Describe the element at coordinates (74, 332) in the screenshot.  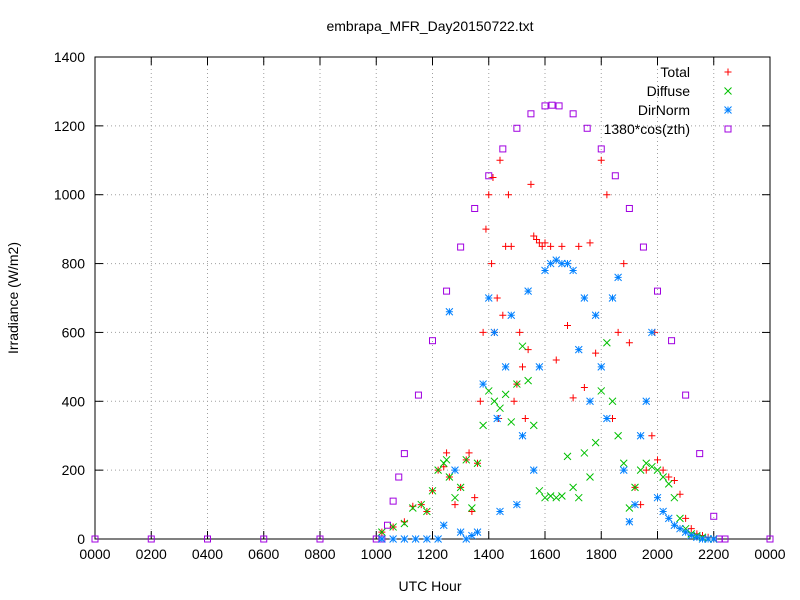
I see `y-tick-label: 600` at that location.